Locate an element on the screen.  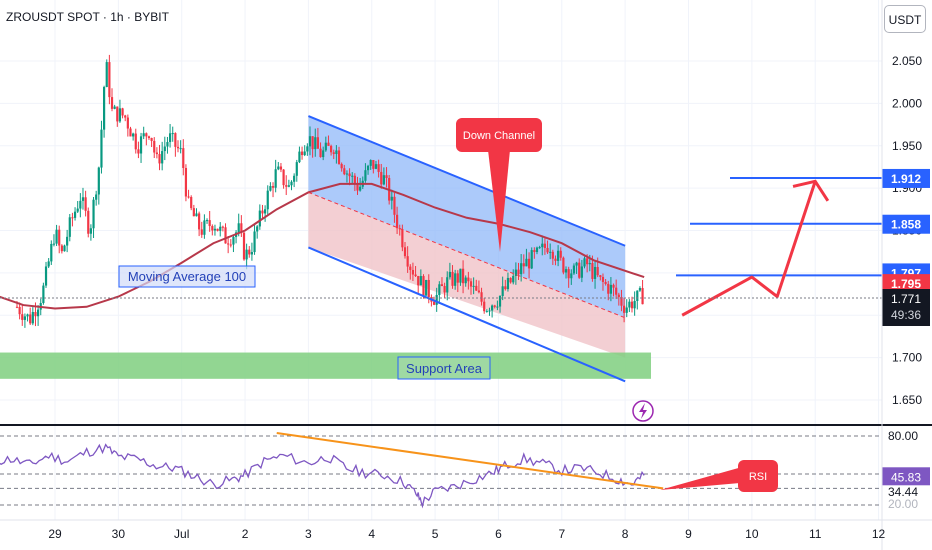
horizontal-levels is located at coordinates (779, 226).